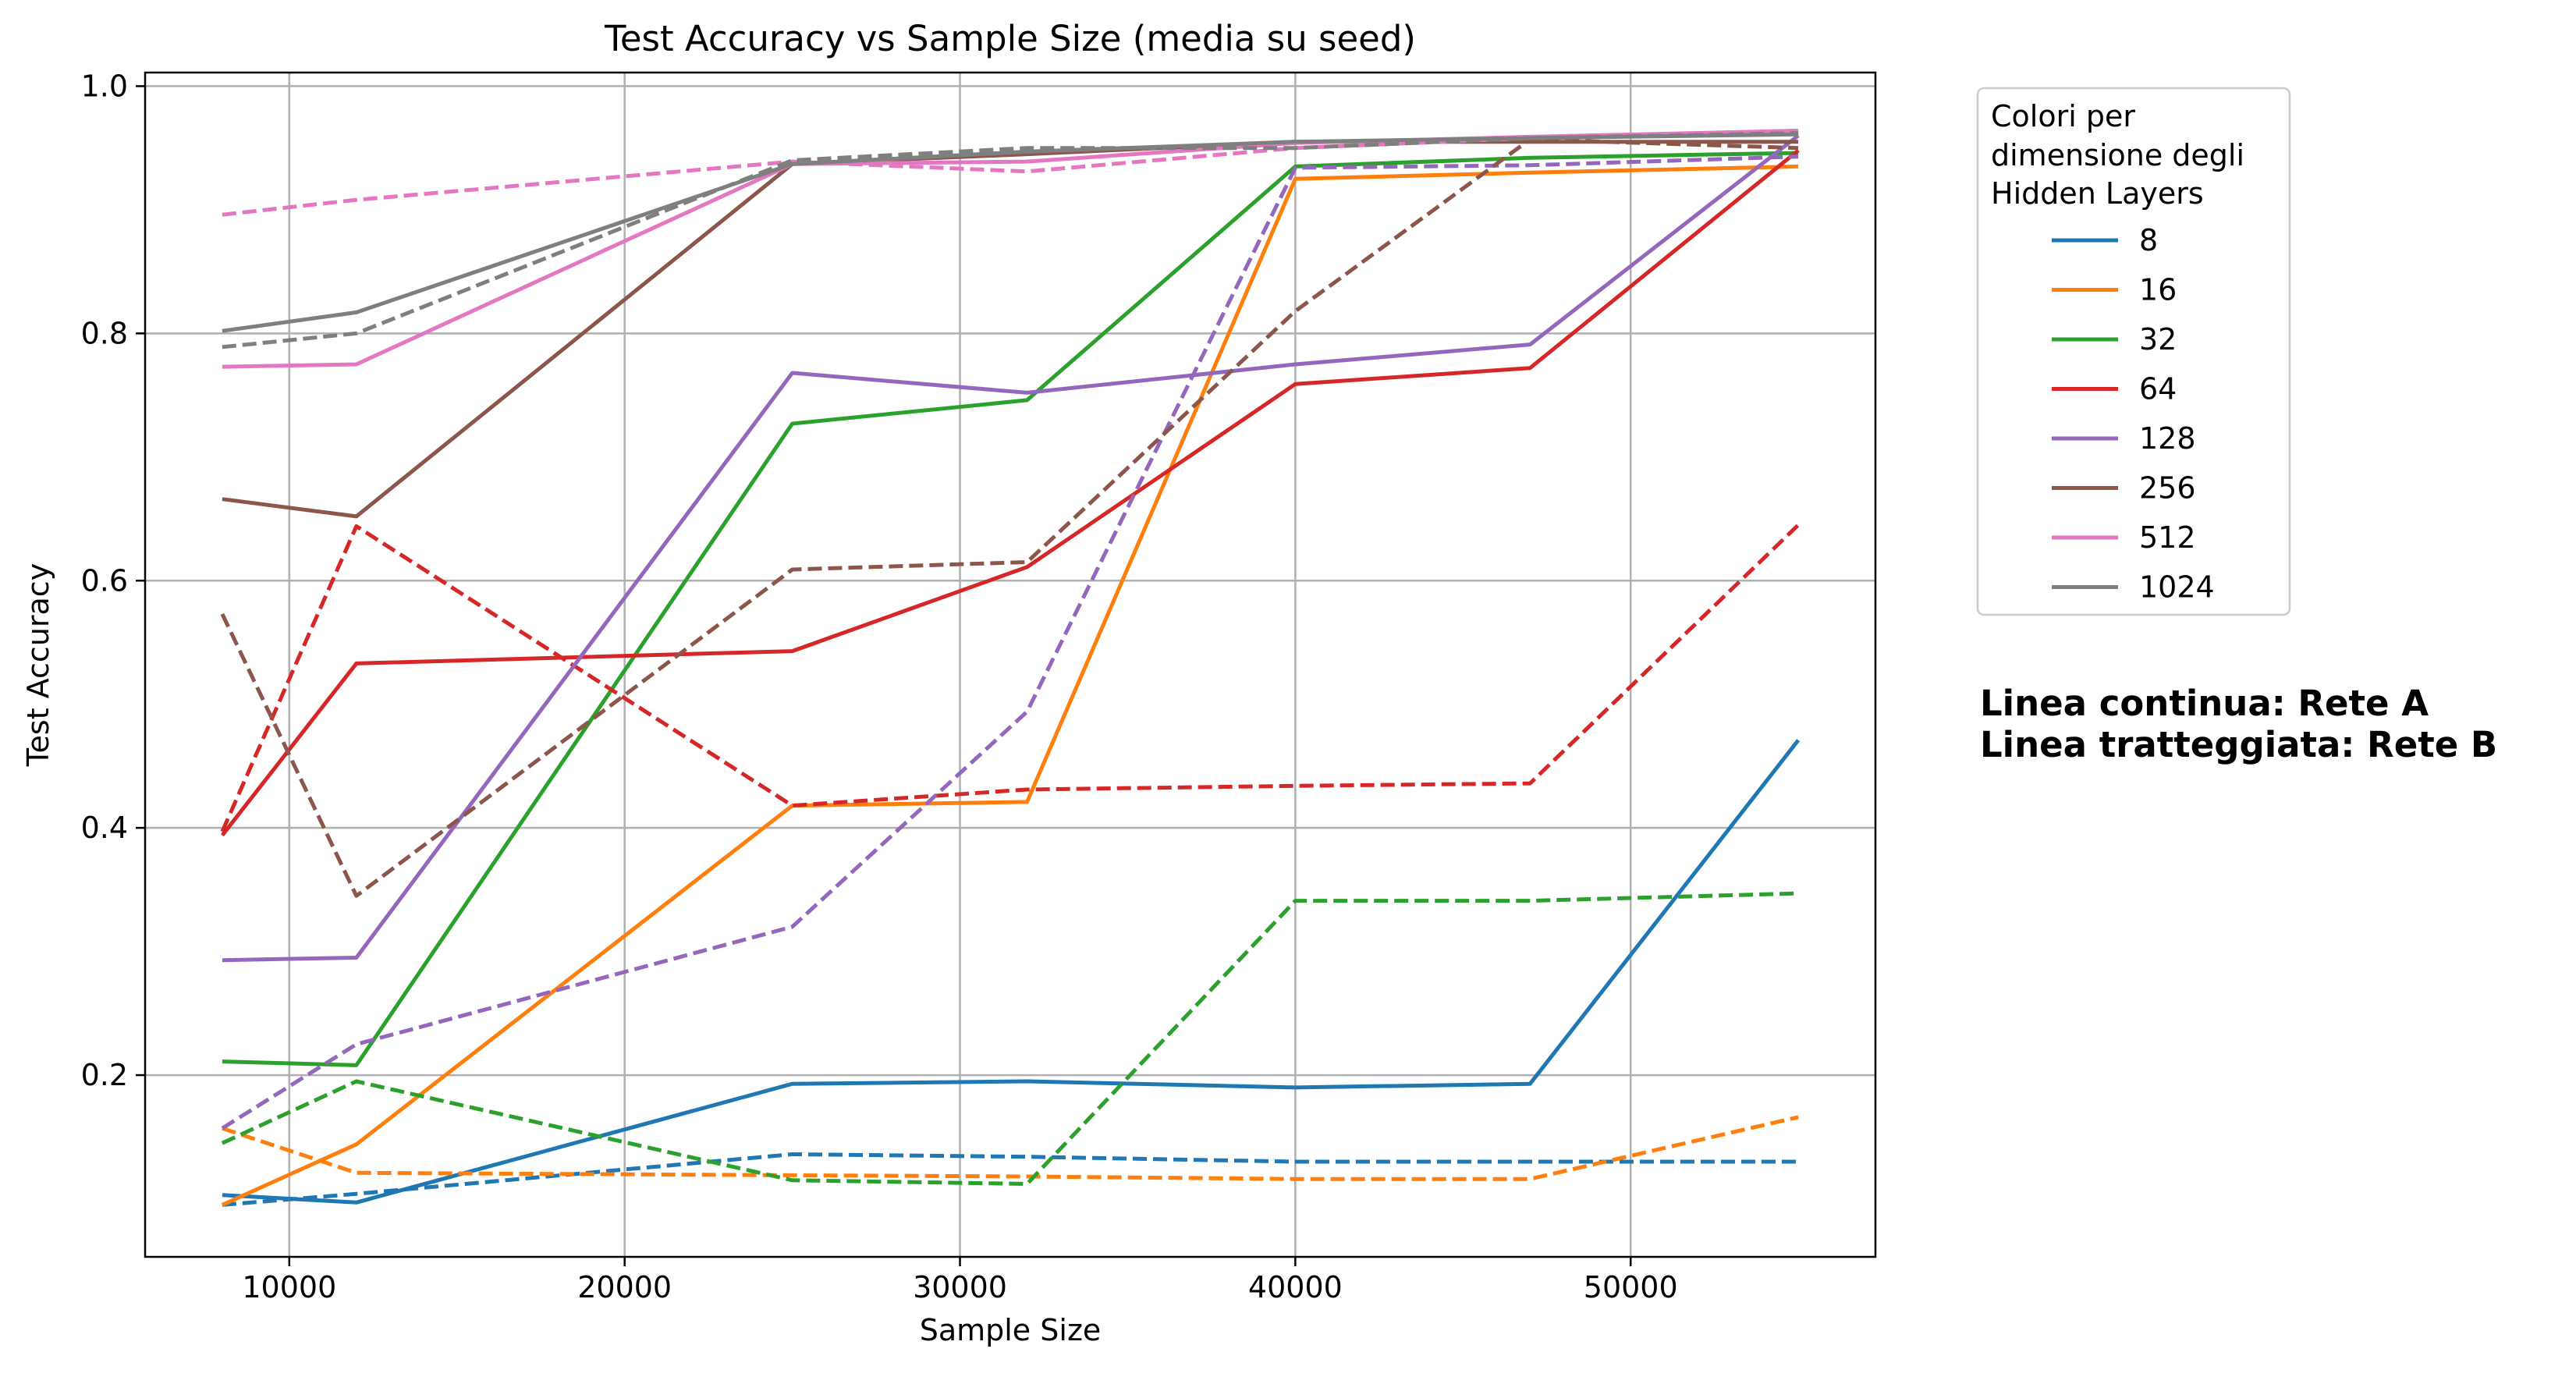 The image size is (2576, 1377). I want to click on legend-label-16: 16, so click(2158, 290).